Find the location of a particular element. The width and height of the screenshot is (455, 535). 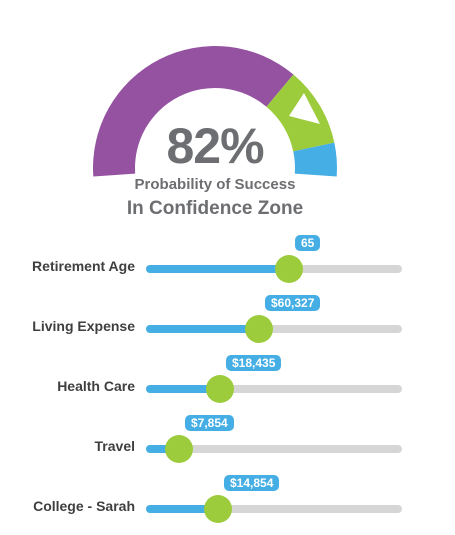

slider-fill-retirement-age is located at coordinates (217, 269).